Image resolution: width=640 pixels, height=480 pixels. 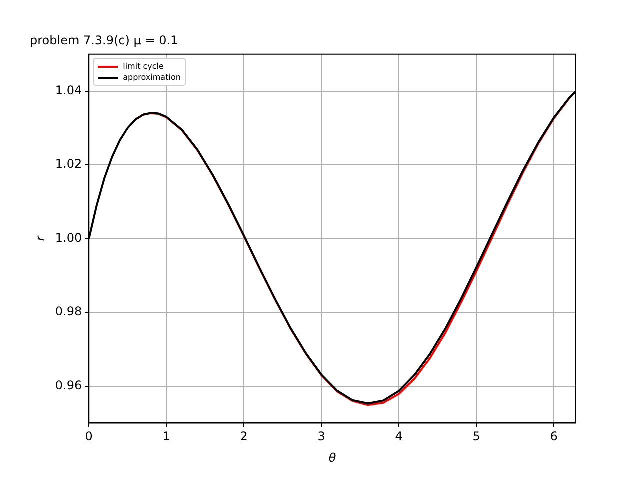 What do you see at coordinates (40, 238) in the screenshot?
I see `y-axis-title: r` at bounding box center [40, 238].